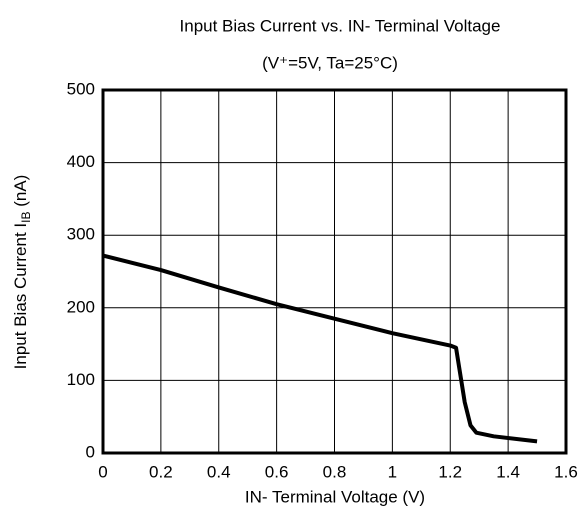 This screenshot has width=586, height=526. Describe the element at coordinates (330, 62) in the screenshot. I see `chart-subtitle: (V⁺=5V, Ta=25°C)` at that location.